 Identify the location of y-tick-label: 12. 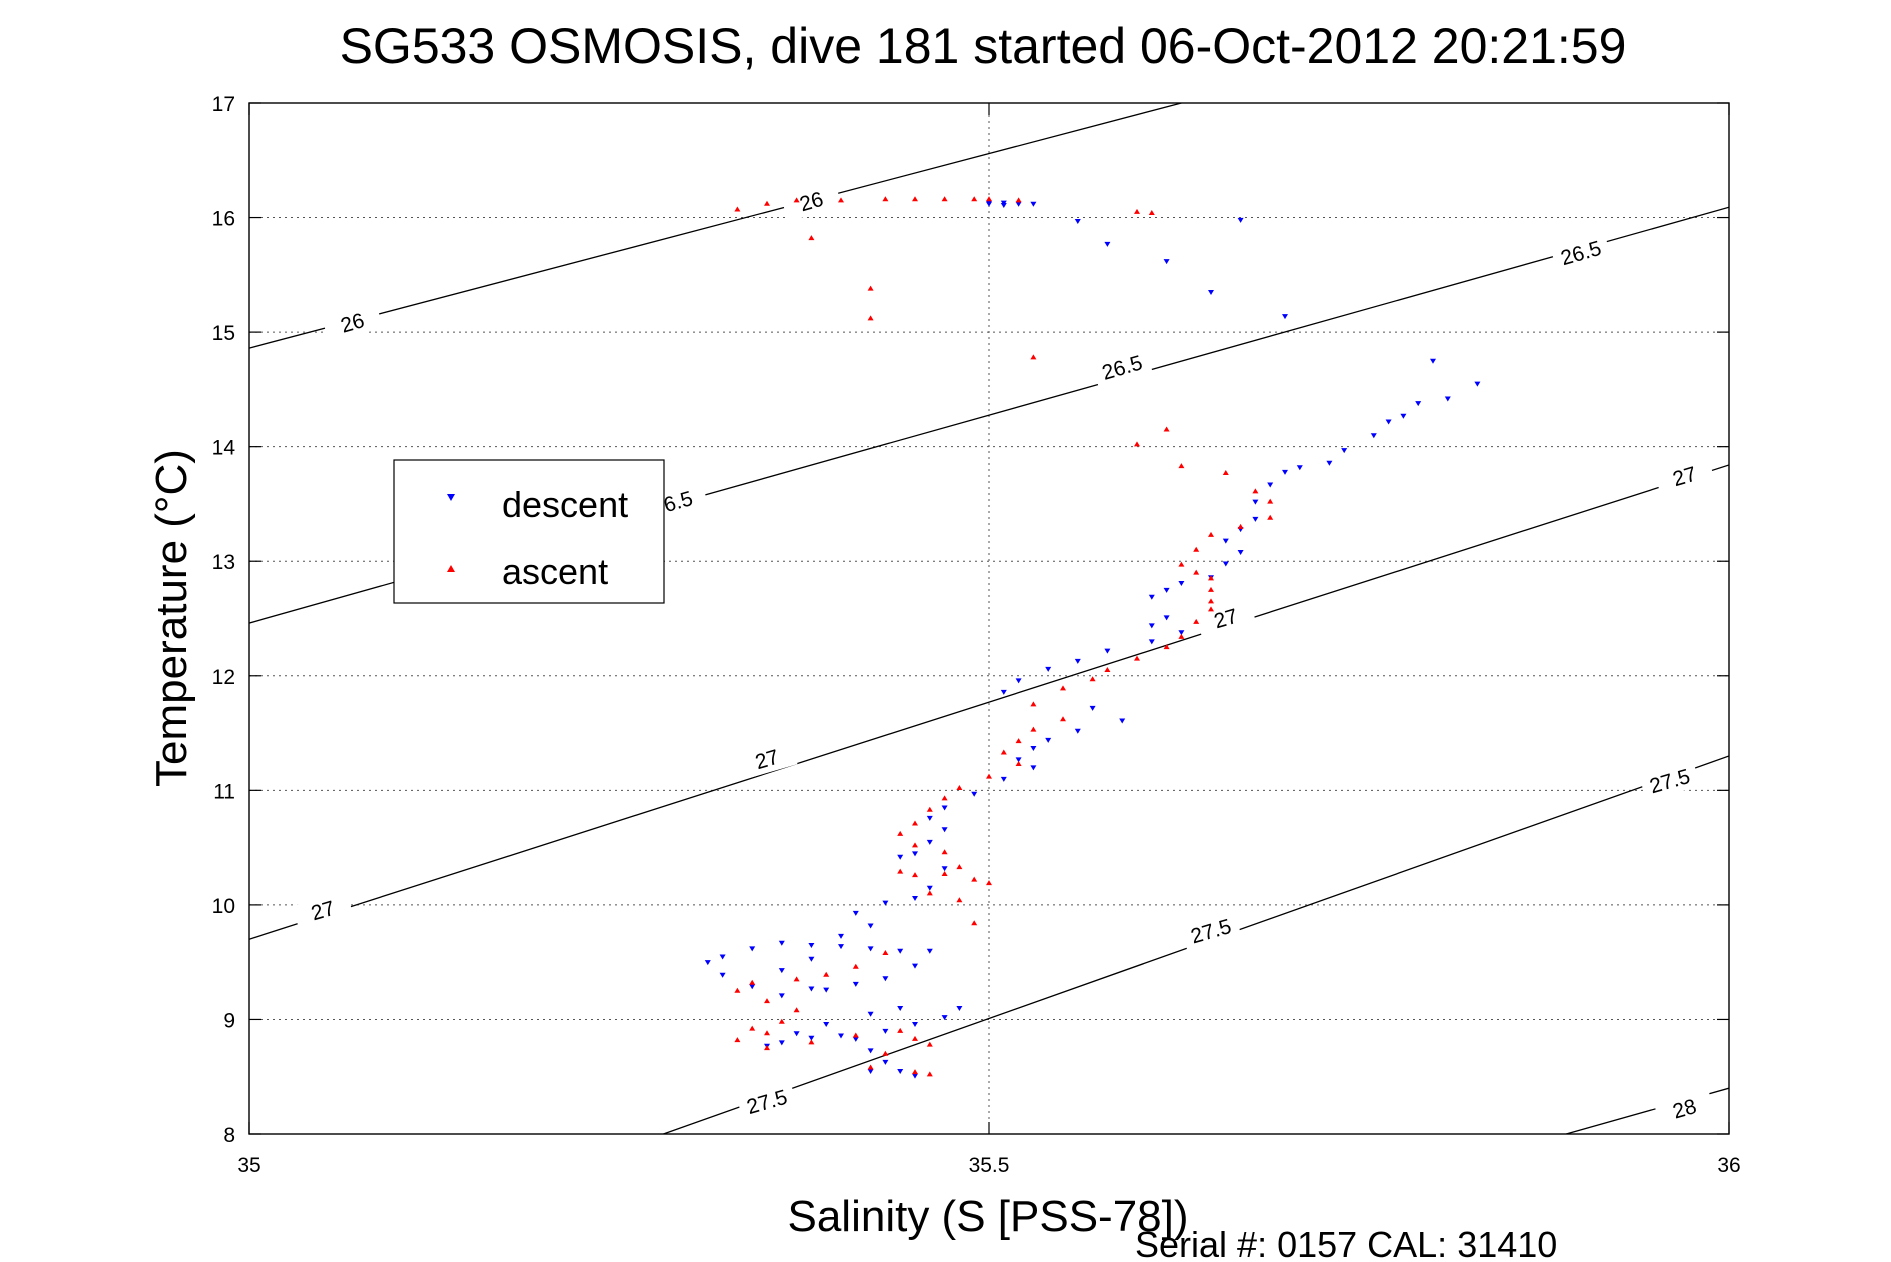
(223, 677).